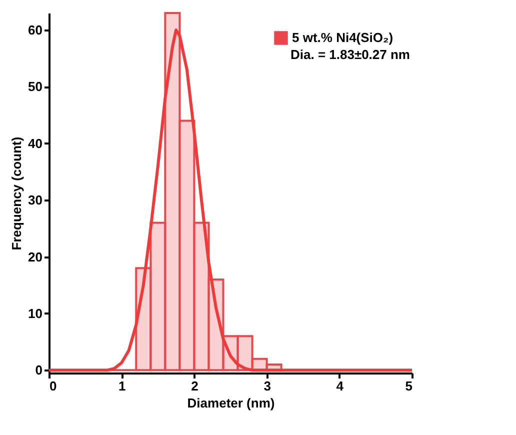 The image size is (516, 435). Describe the element at coordinates (343, 37) in the screenshot. I see `legend-label: 5 wt.% Ni4(SiO₂)` at that location.